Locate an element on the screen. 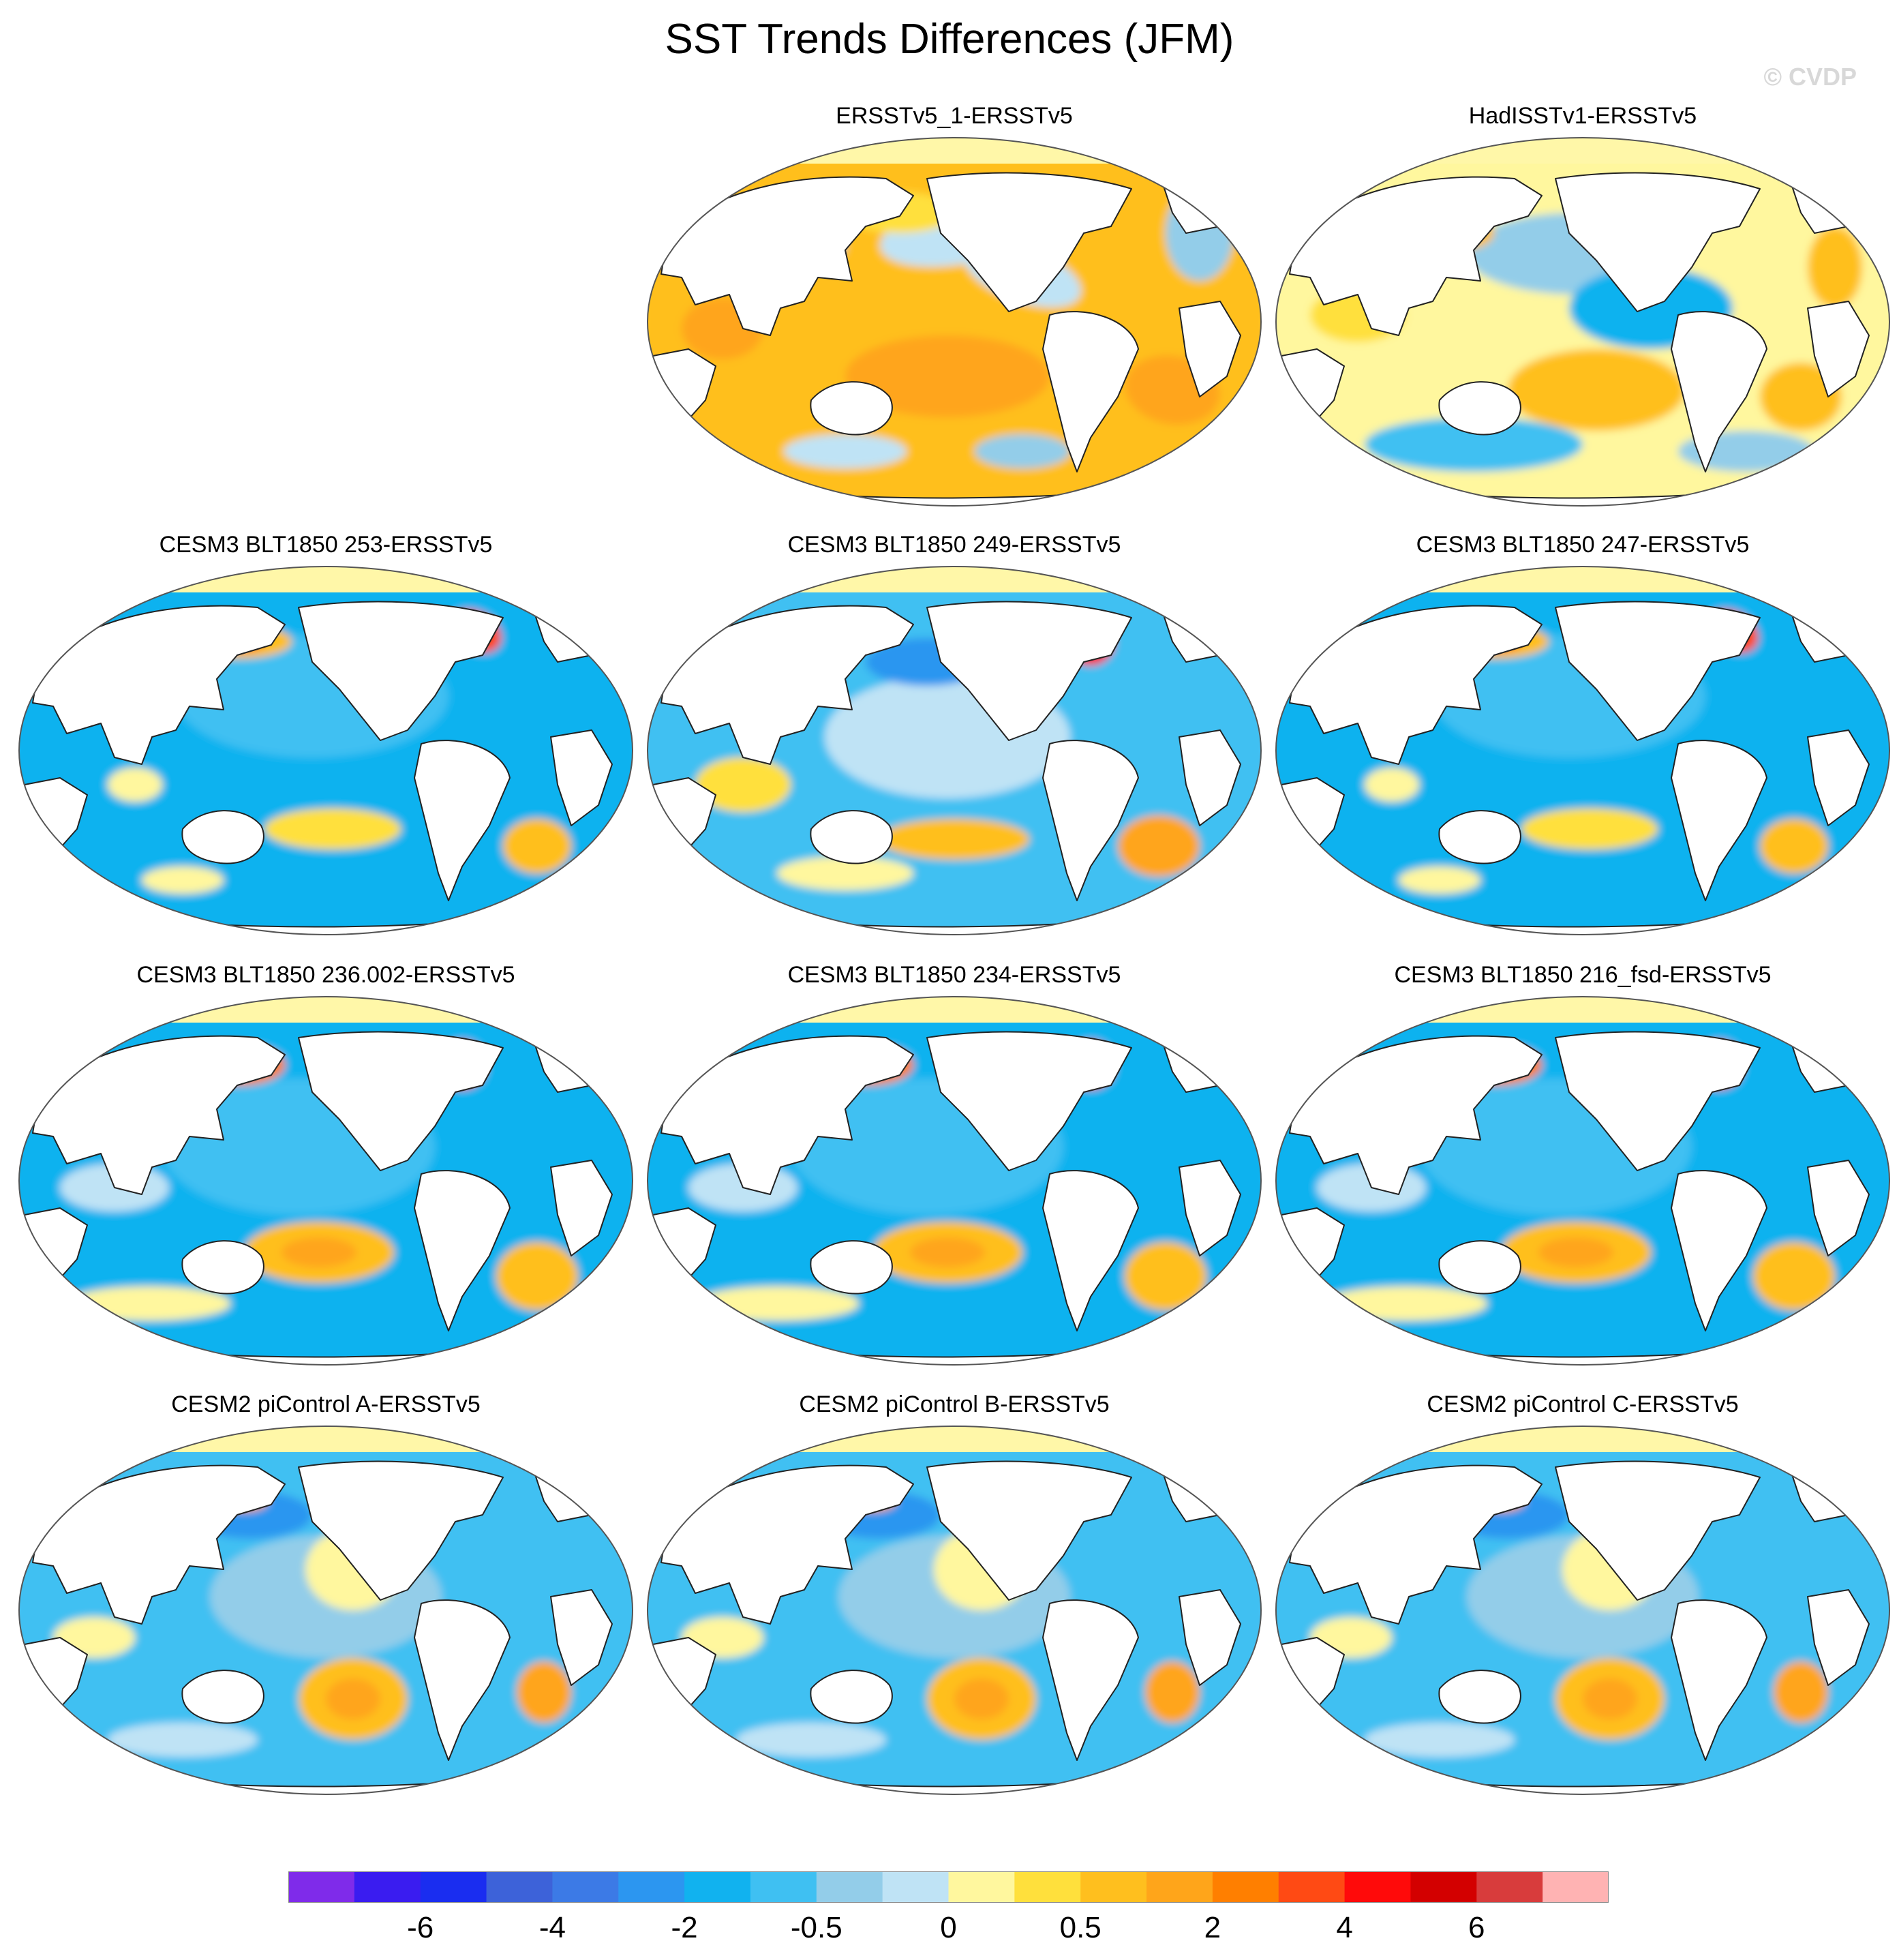 This screenshot has width=1899, height=1960. map-panel: CESM3 BLT1850 253-ERSSTv5 is located at coordinates (325, 741).